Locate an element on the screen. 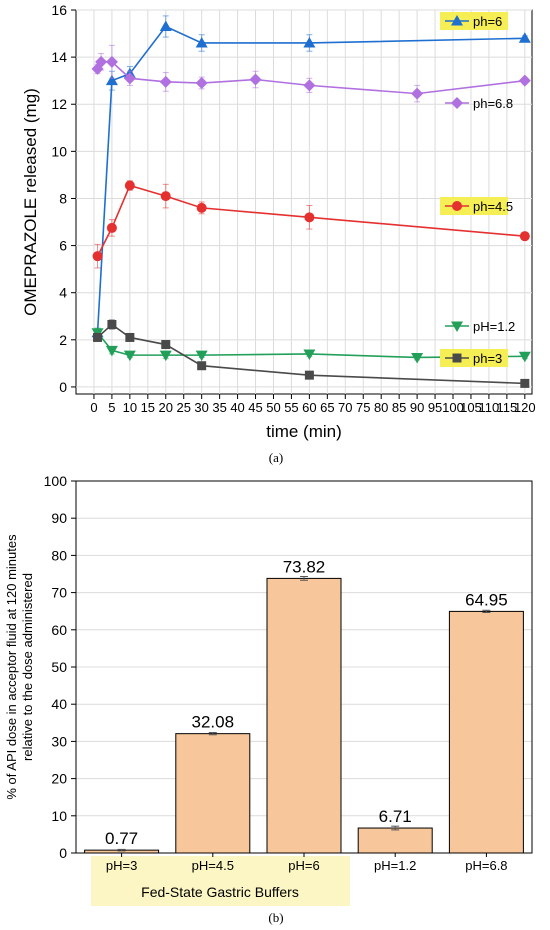 This screenshot has height=930, width=550. y-tick-label: 20 is located at coordinates (59, 779).